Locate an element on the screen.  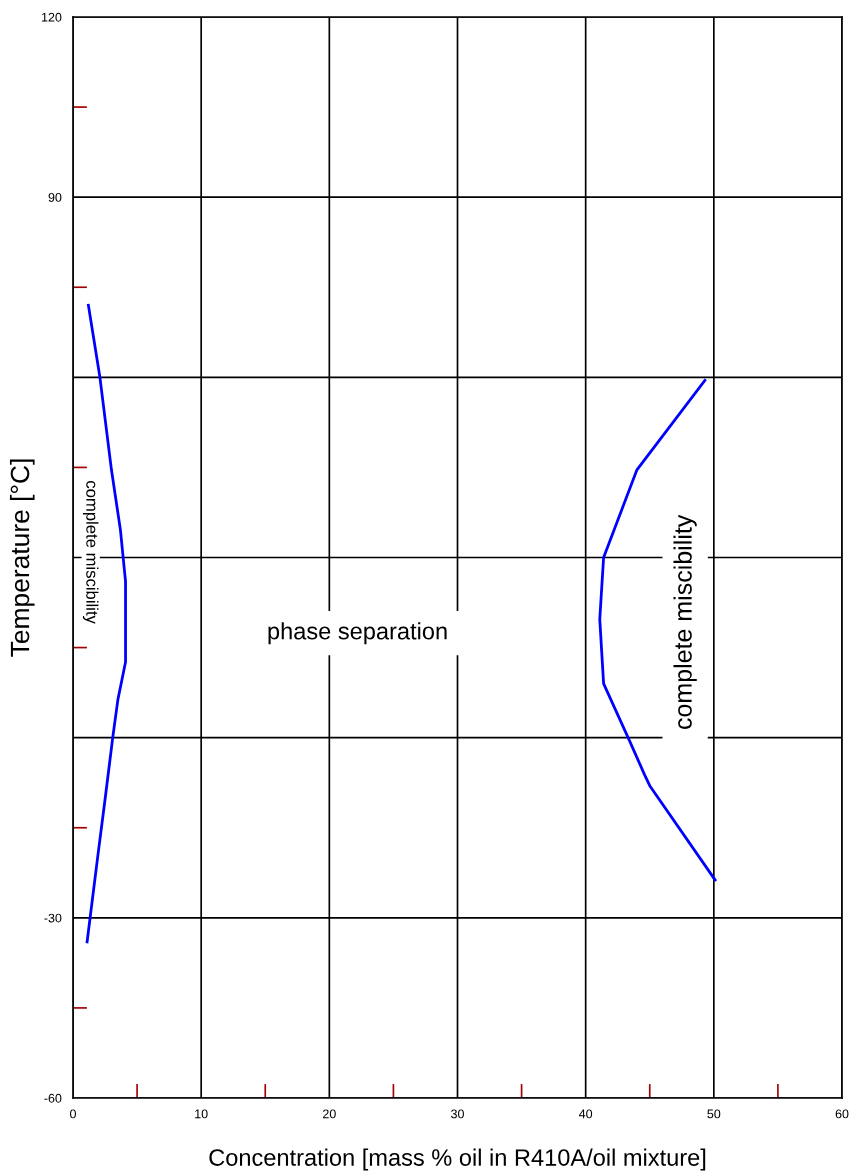
annotation: phase separation is located at coordinates (357, 633).